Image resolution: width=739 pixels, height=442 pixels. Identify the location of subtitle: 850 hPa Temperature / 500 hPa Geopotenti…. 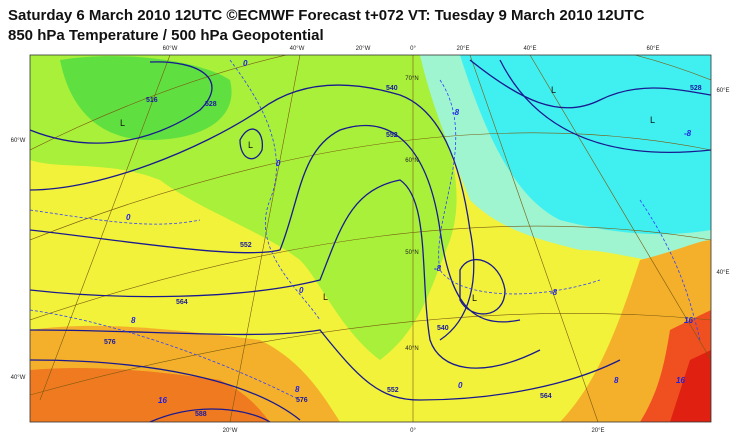
(166, 35).